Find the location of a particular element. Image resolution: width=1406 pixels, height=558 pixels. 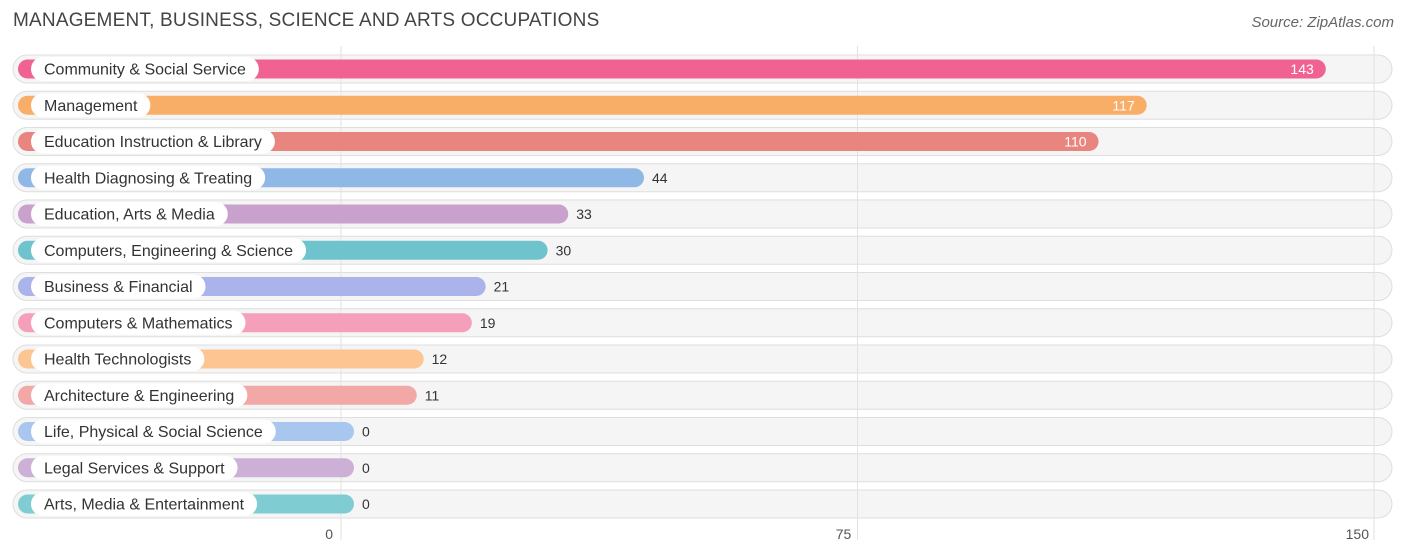

category-label: Business & Financial is located at coordinates (118, 287).